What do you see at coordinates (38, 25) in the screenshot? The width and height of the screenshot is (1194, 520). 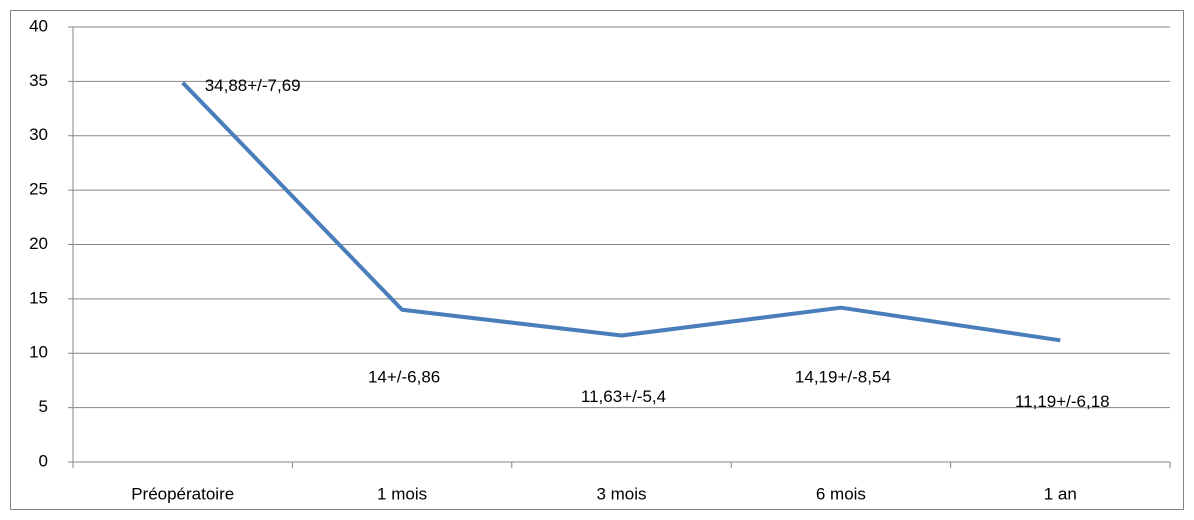 I see `y-tick-label: 40` at bounding box center [38, 25].